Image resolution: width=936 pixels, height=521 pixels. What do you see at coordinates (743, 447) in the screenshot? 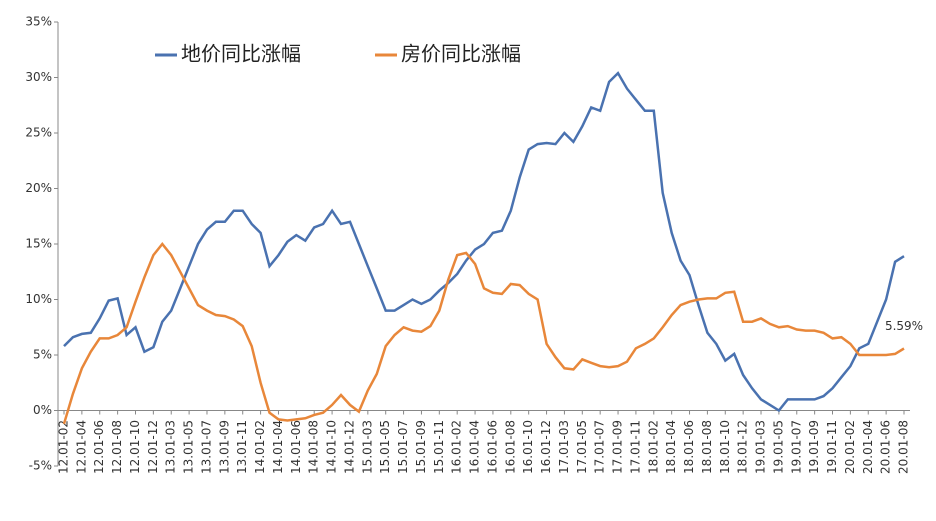
I see `x-tick-label: 18.01-12` at bounding box center [743, 447].